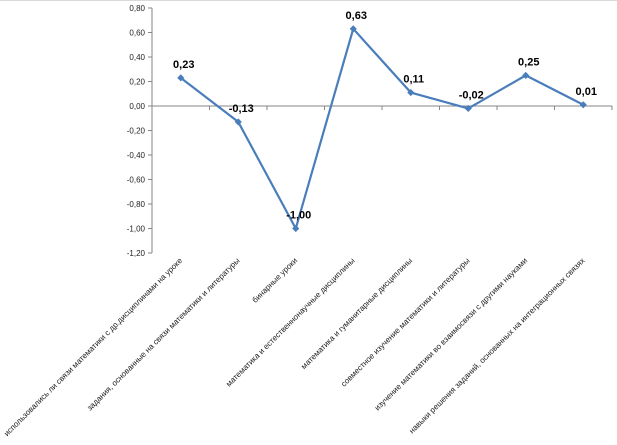 This screenshot has height=445, width=617. I want to click on y-tick-label: 0,40, so click(137, 57).